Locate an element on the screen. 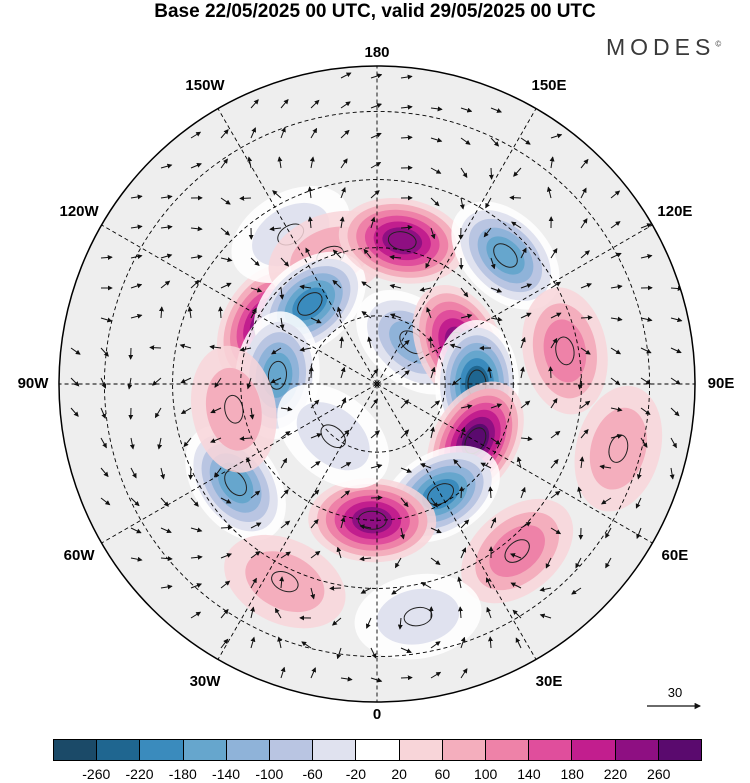 The height and width of the screenshot is (783, 750). brand-logo: MODES© is located at coordinates (663, 47).